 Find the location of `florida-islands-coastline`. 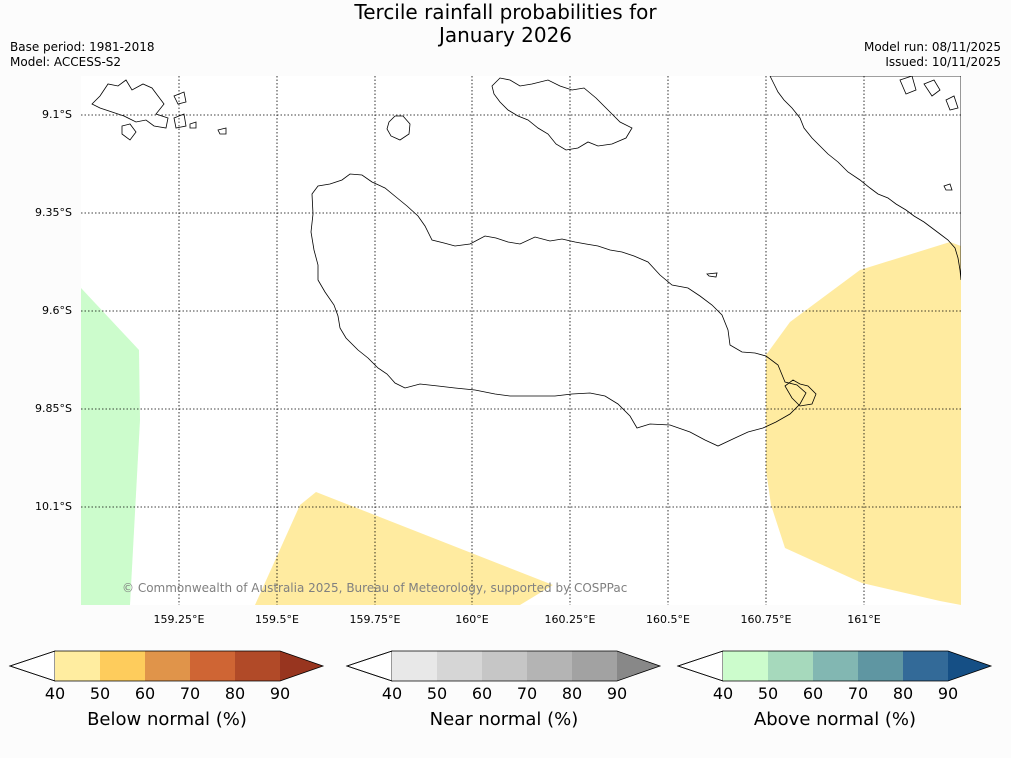

florida-islands-coastline is located at coordinates (562, 114).